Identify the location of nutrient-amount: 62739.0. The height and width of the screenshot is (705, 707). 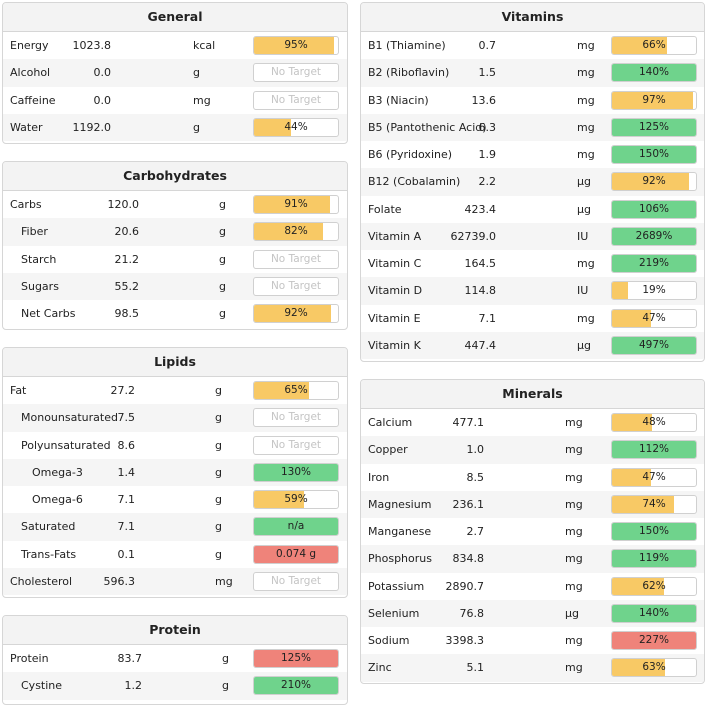
(473, 236).